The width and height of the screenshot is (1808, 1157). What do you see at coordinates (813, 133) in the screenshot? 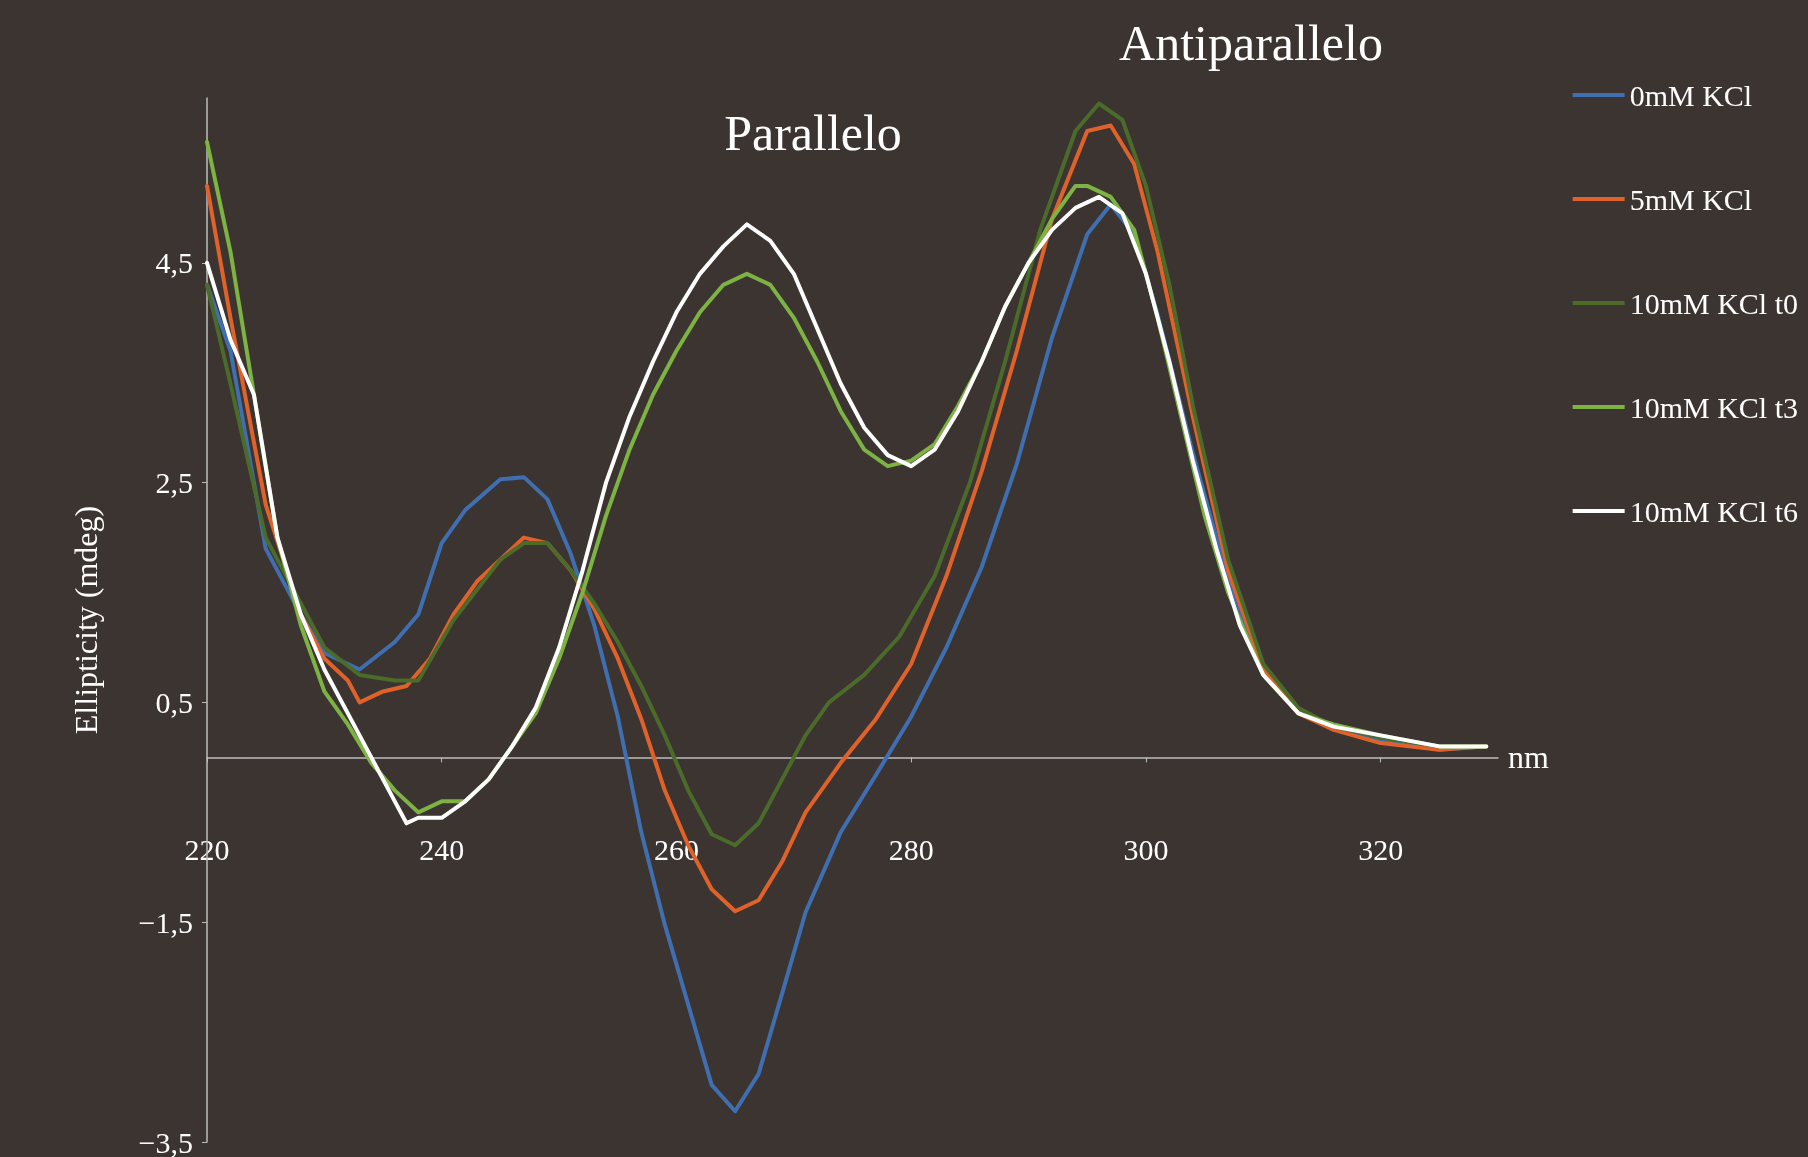
I see `annotation: Parallelo` at bounding box center [813, 133].